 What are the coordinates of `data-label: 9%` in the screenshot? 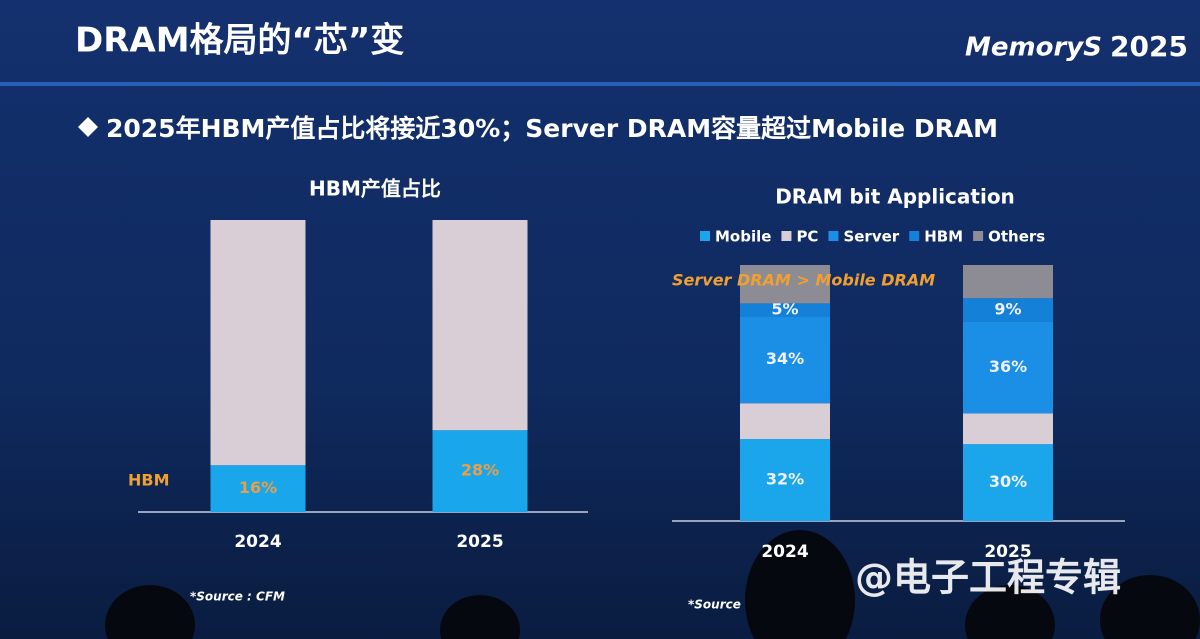 It's located at (1007, 308).